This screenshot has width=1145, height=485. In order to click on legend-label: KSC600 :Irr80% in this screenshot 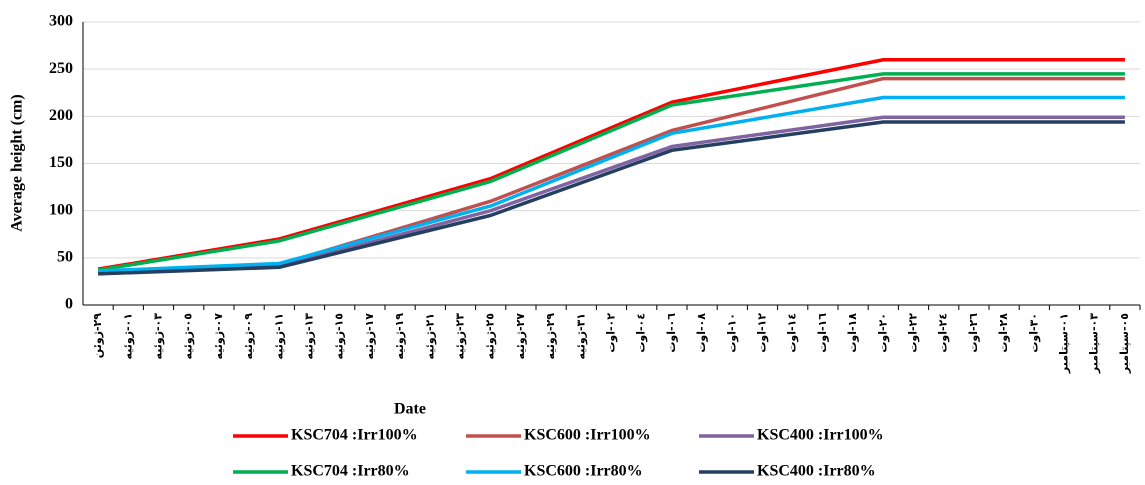, I will do `click(583, 471)`.